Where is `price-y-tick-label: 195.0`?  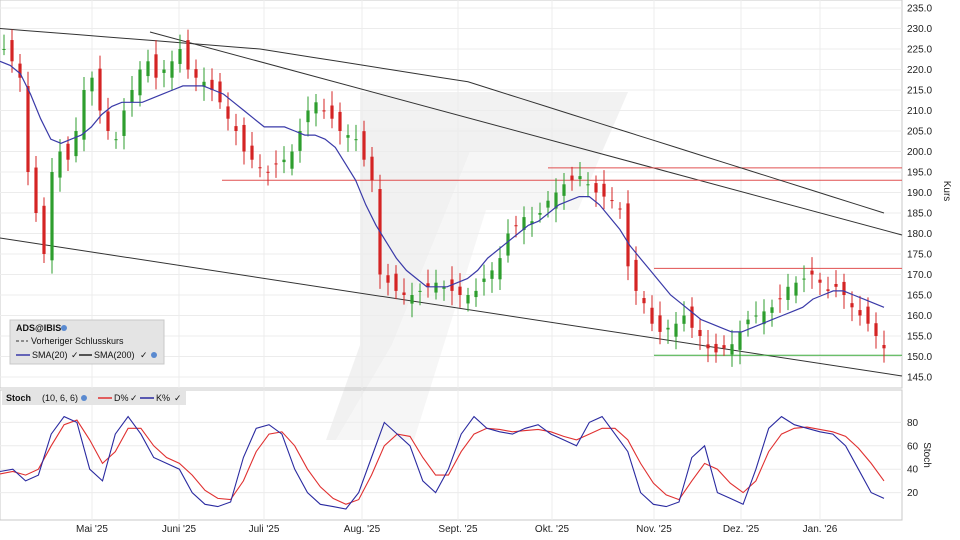 price-y-tick-label: 195.0 is located at coordinates (919, 173).